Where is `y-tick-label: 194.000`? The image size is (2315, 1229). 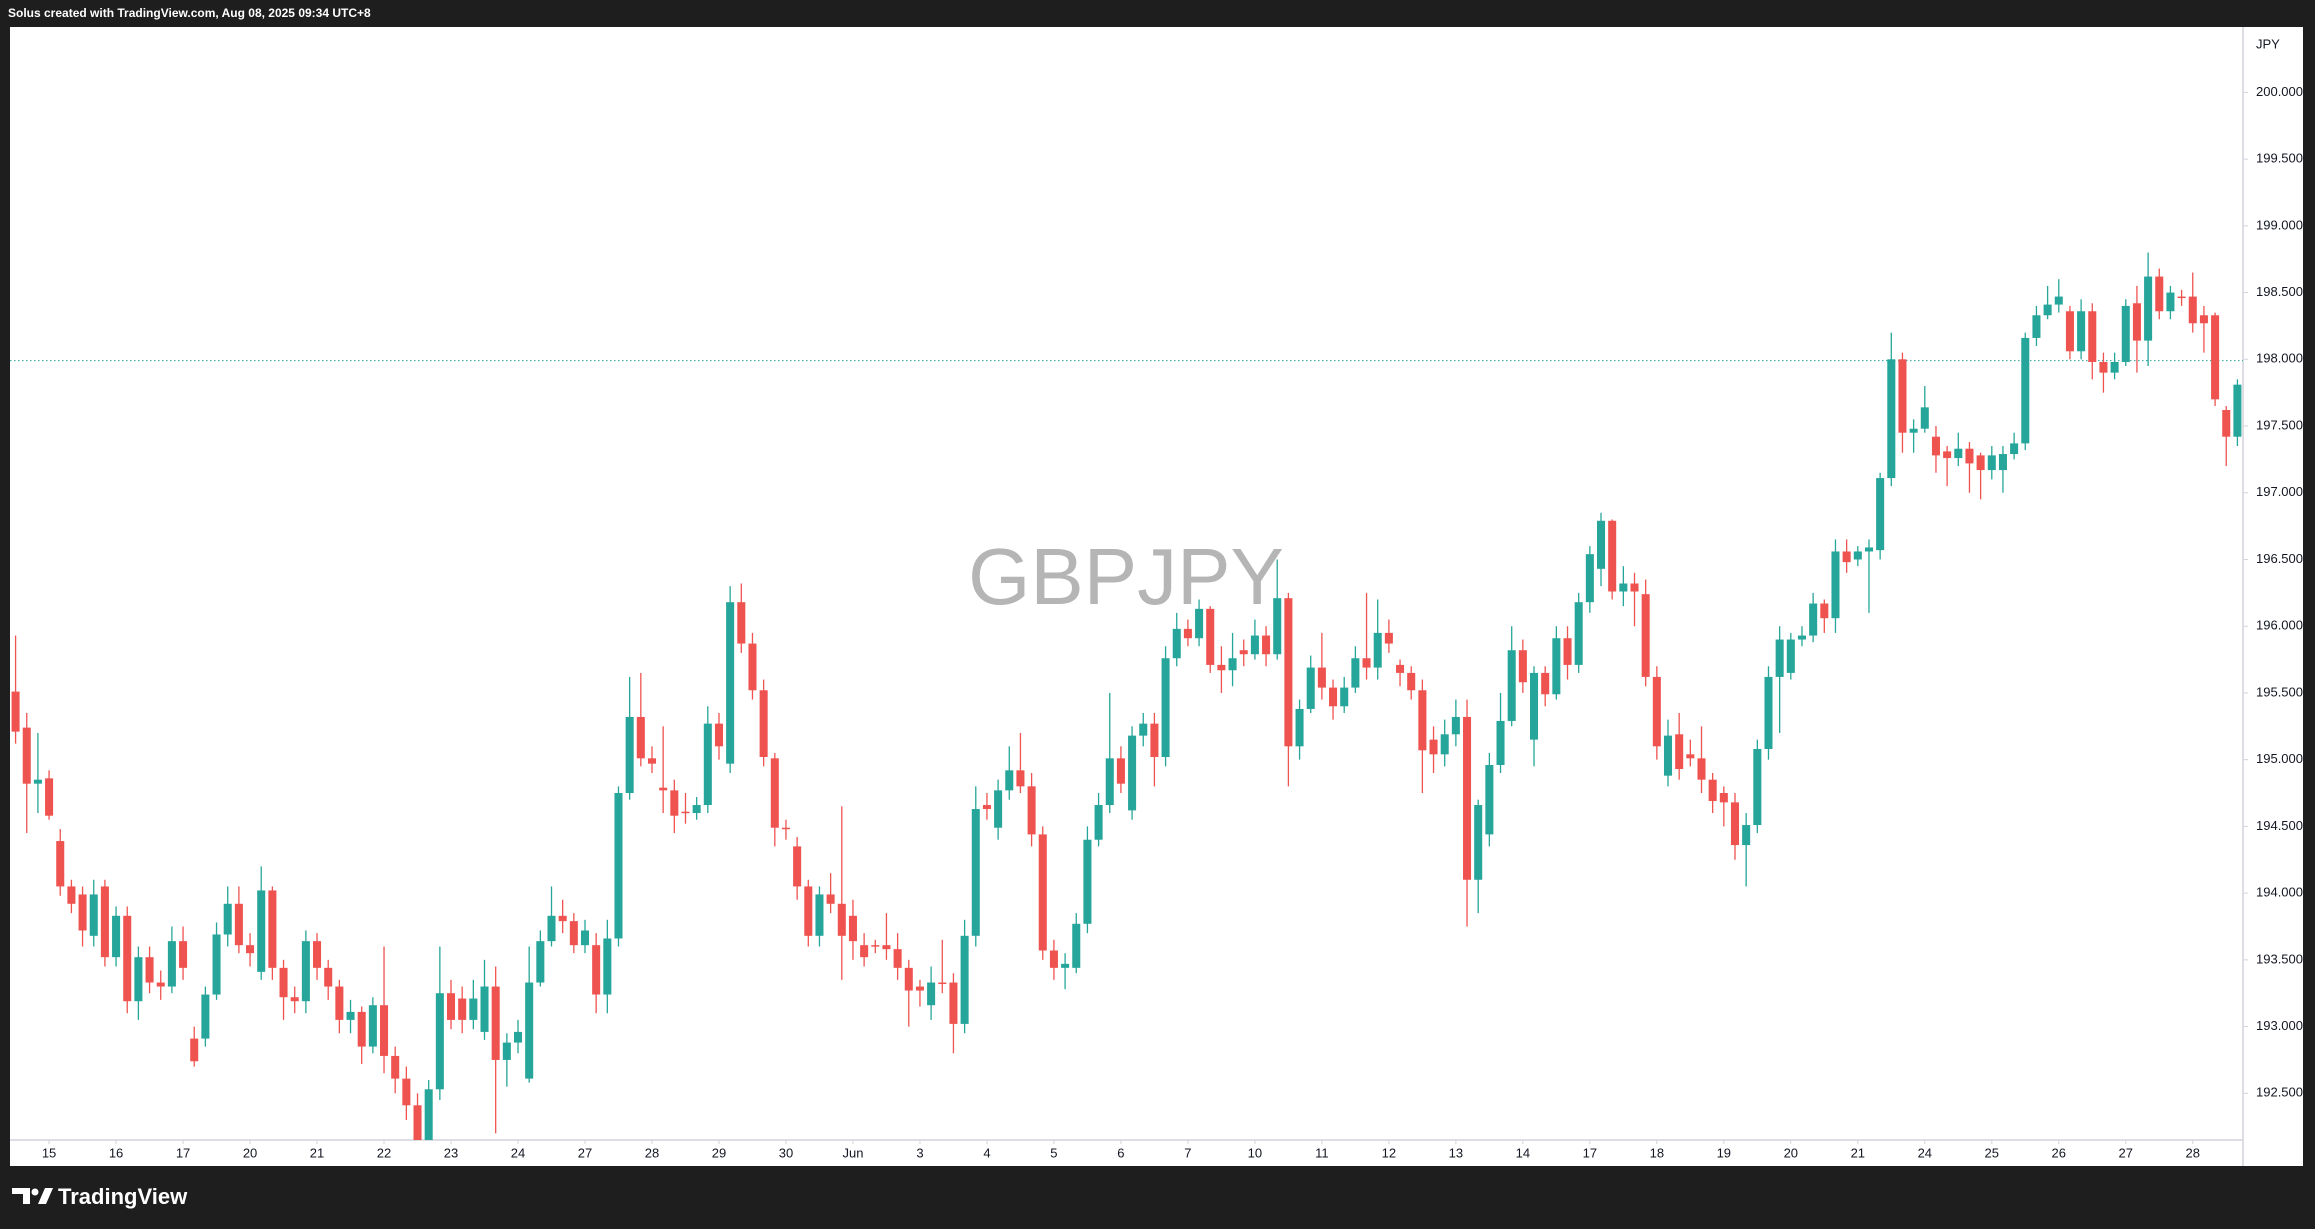
y-tick-label: 194.000 is located at coordinates (2279, 892).